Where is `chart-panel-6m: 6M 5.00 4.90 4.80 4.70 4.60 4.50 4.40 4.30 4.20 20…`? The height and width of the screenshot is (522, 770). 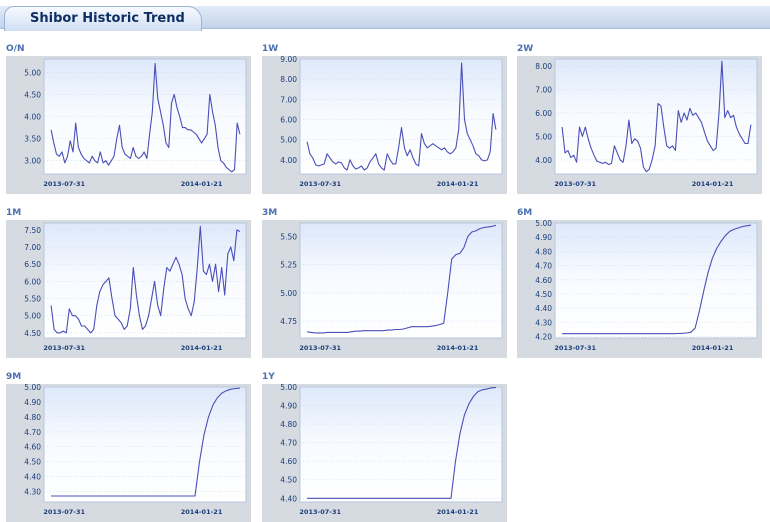
chart-panel-6m: 6M 5.00 4.90 4.80 4.70 4.60 4.50 4.40 4.30 4.20 20… is located at coordinates (639, 283).